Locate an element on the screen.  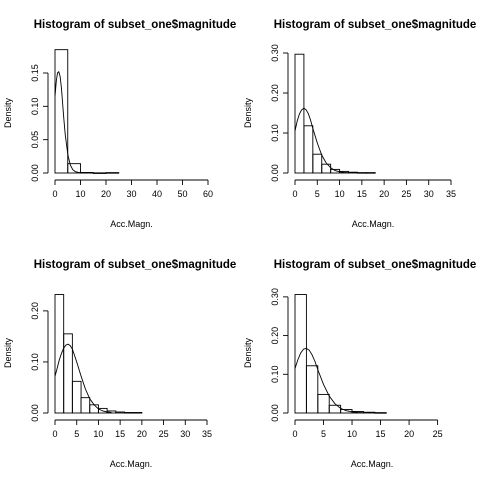
y-tick-label: 0.05 is located at coordinates (35, 140).